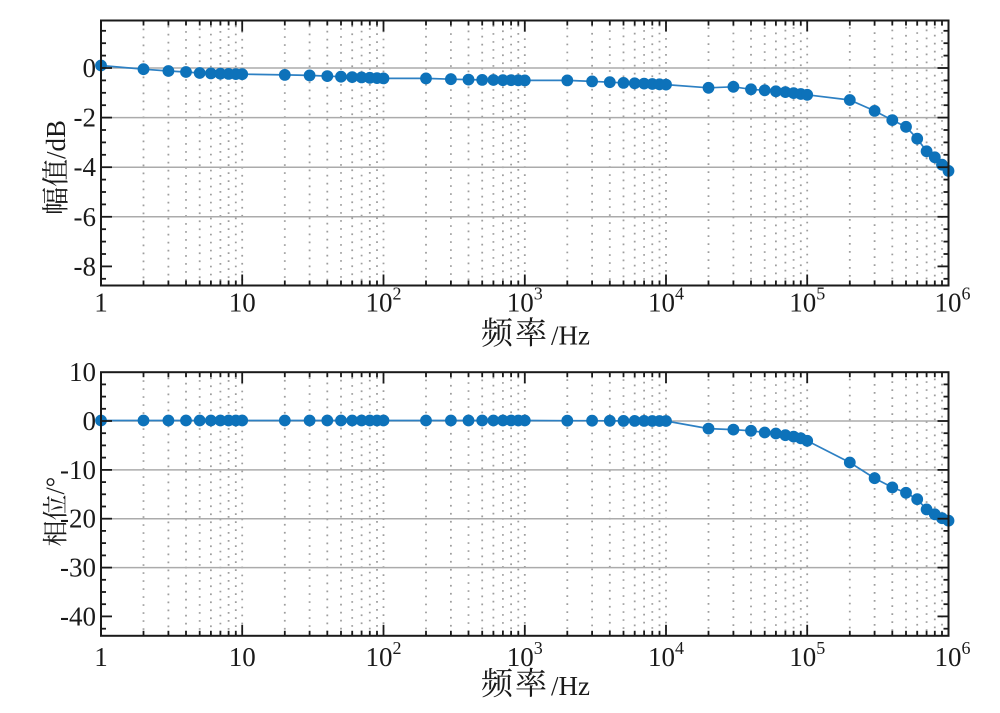 The width and height of the screenshot is (1000, 713). Describe the element at coordinates (85, 167) in the screenshot. I see `svg-text: -4` at that location.